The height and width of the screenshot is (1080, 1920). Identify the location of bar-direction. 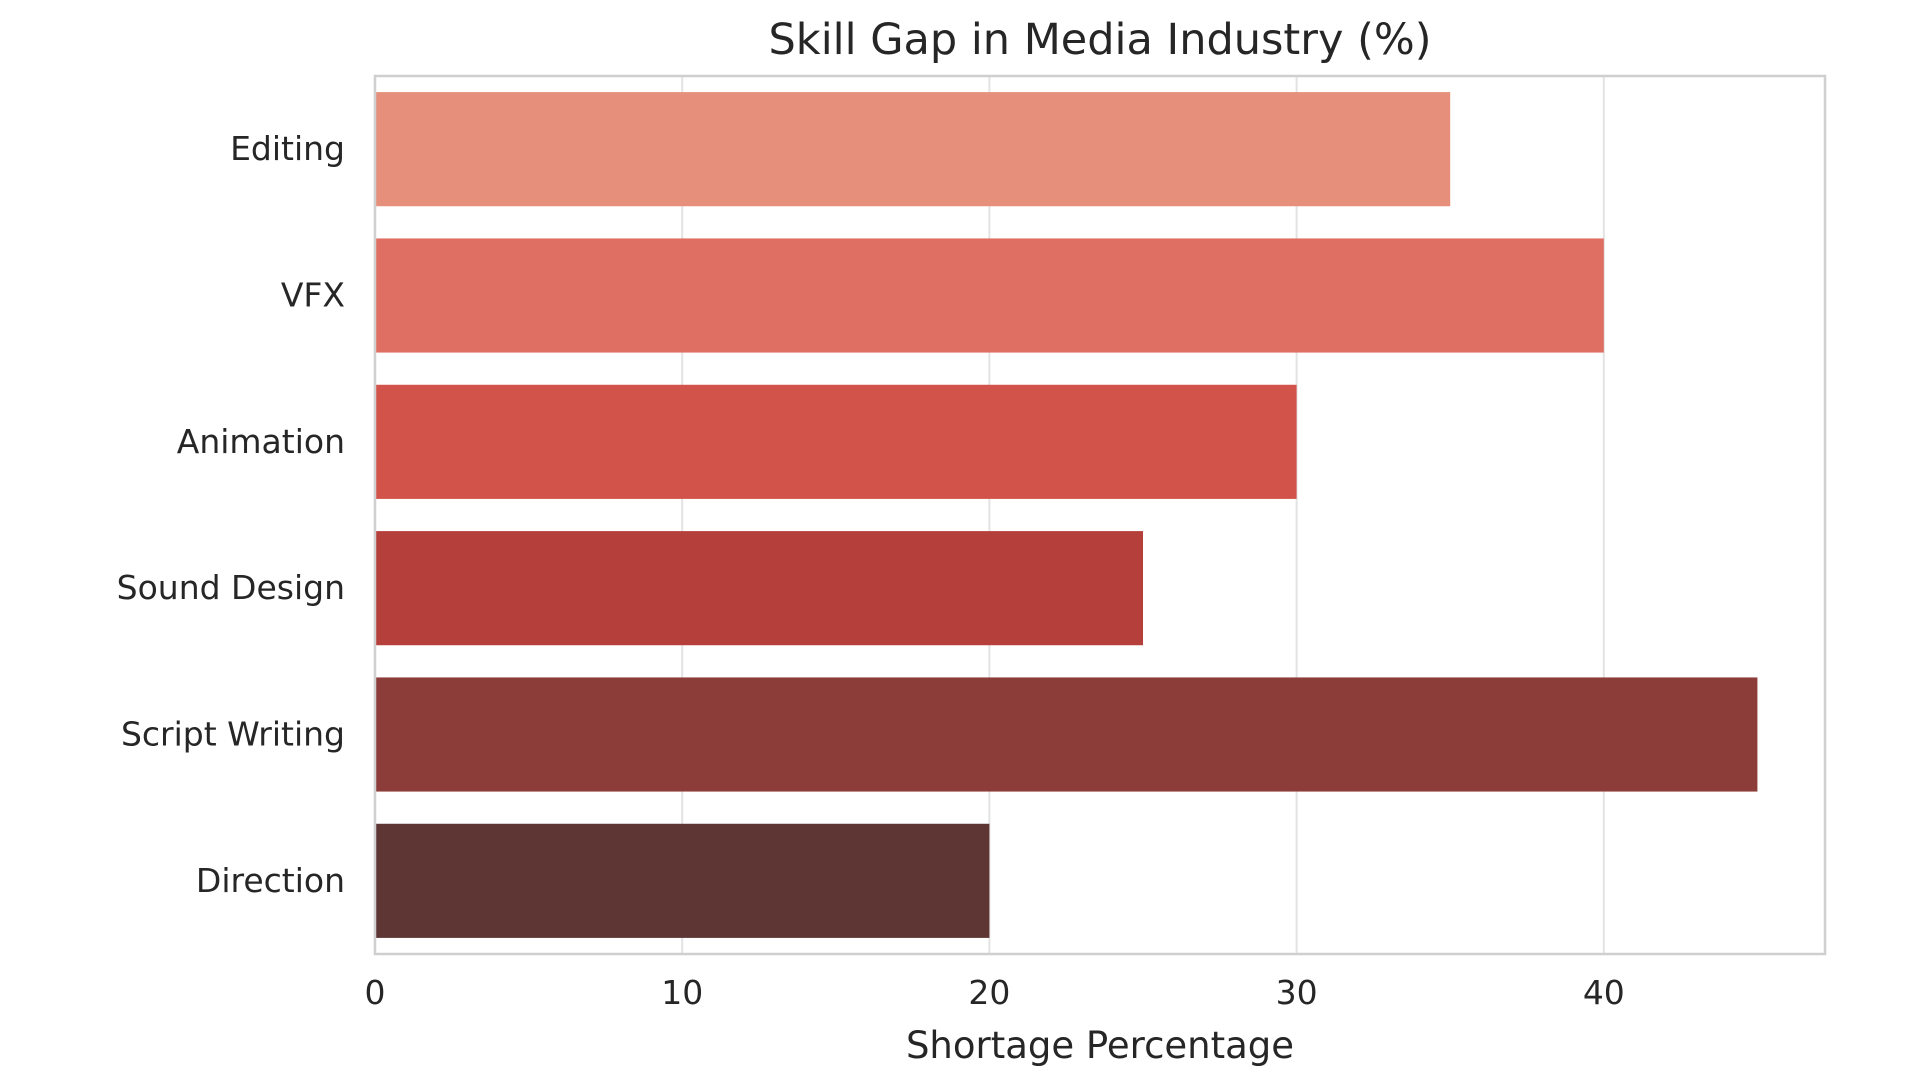
(682, 880).